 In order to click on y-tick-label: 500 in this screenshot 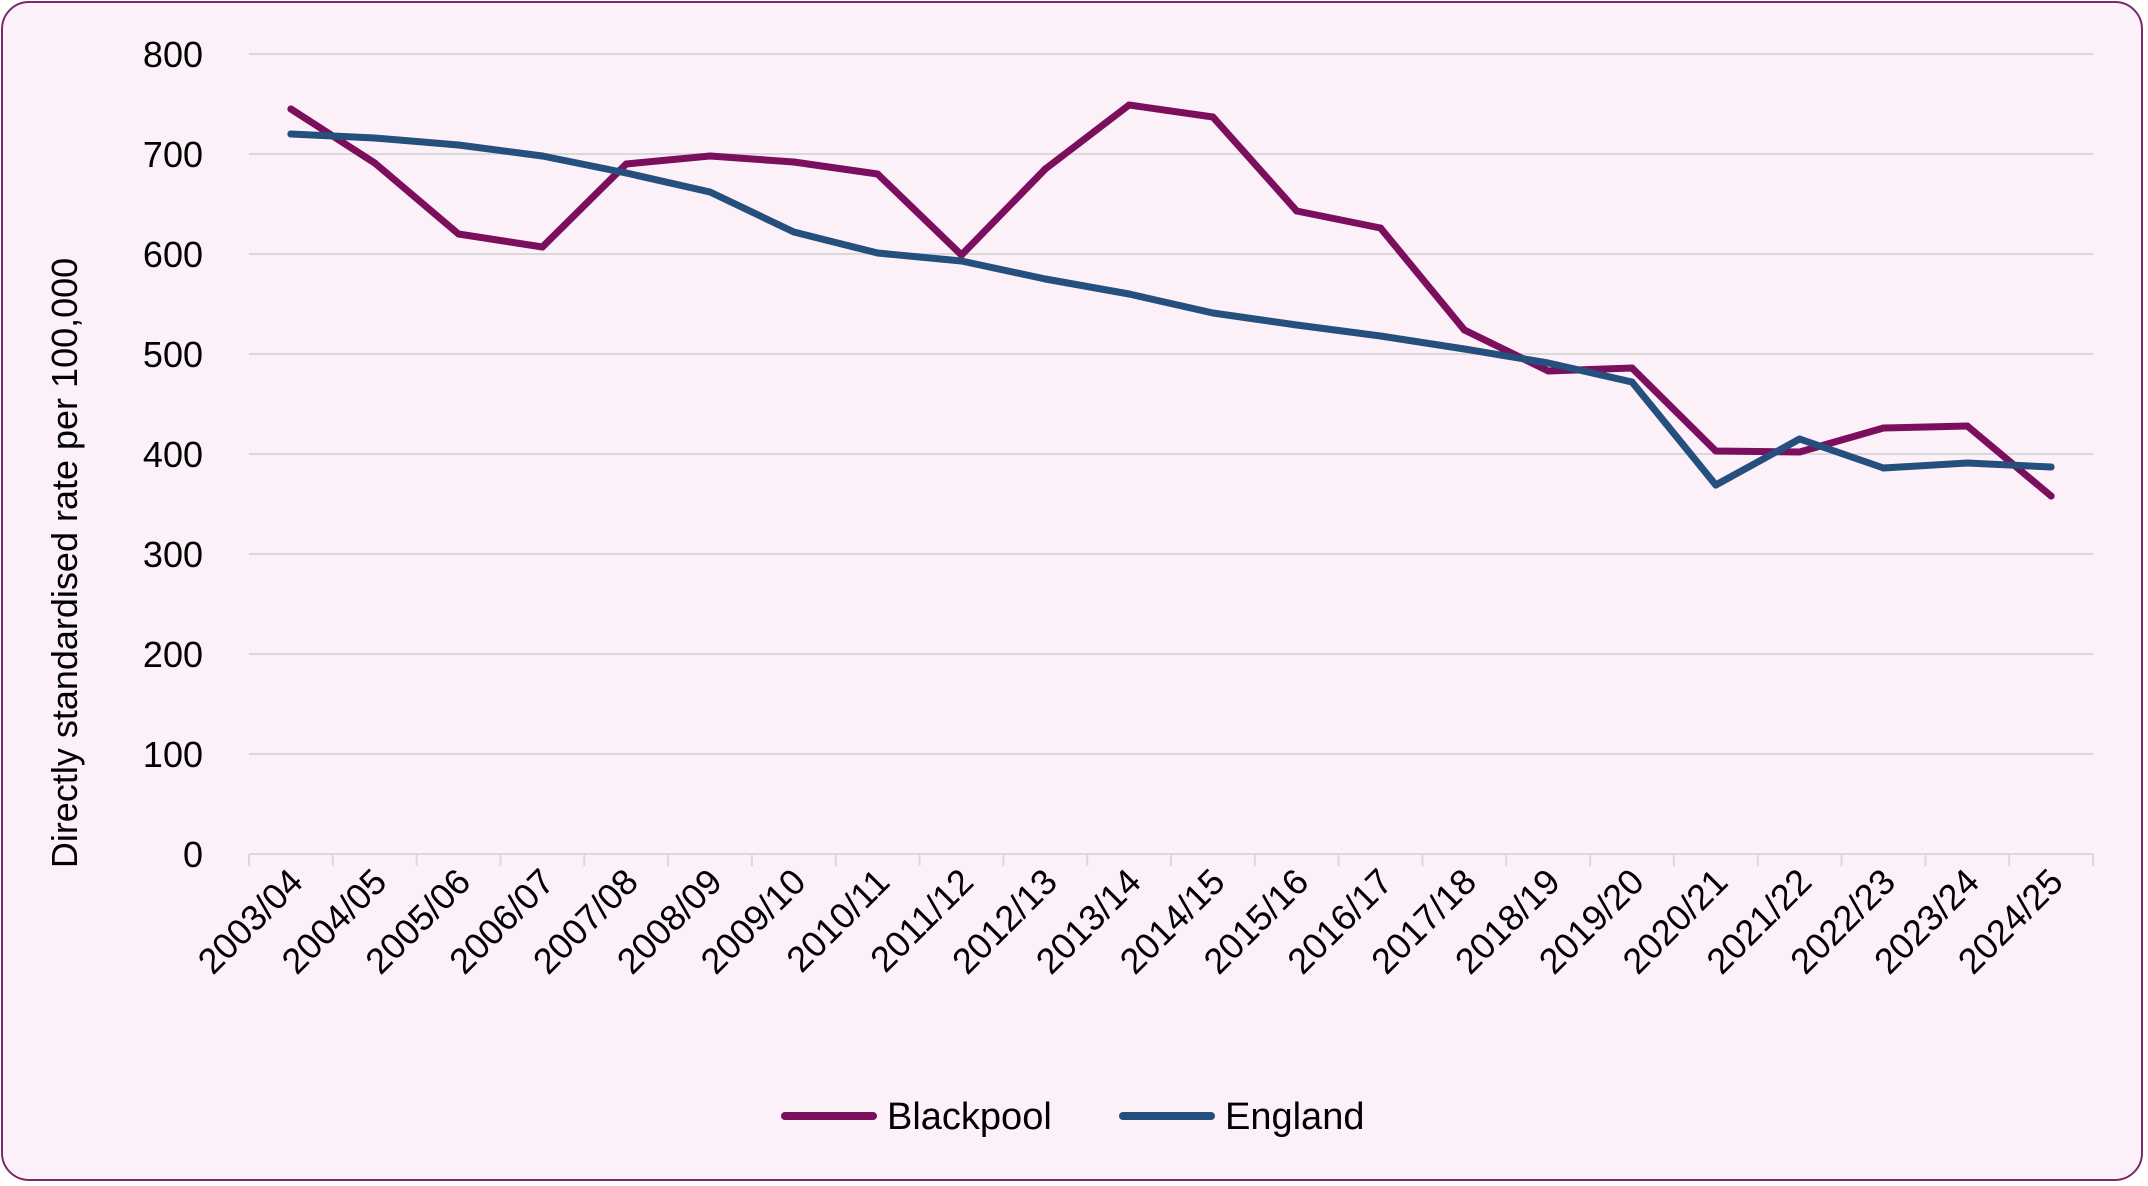, I will do `click(173, 354)`.